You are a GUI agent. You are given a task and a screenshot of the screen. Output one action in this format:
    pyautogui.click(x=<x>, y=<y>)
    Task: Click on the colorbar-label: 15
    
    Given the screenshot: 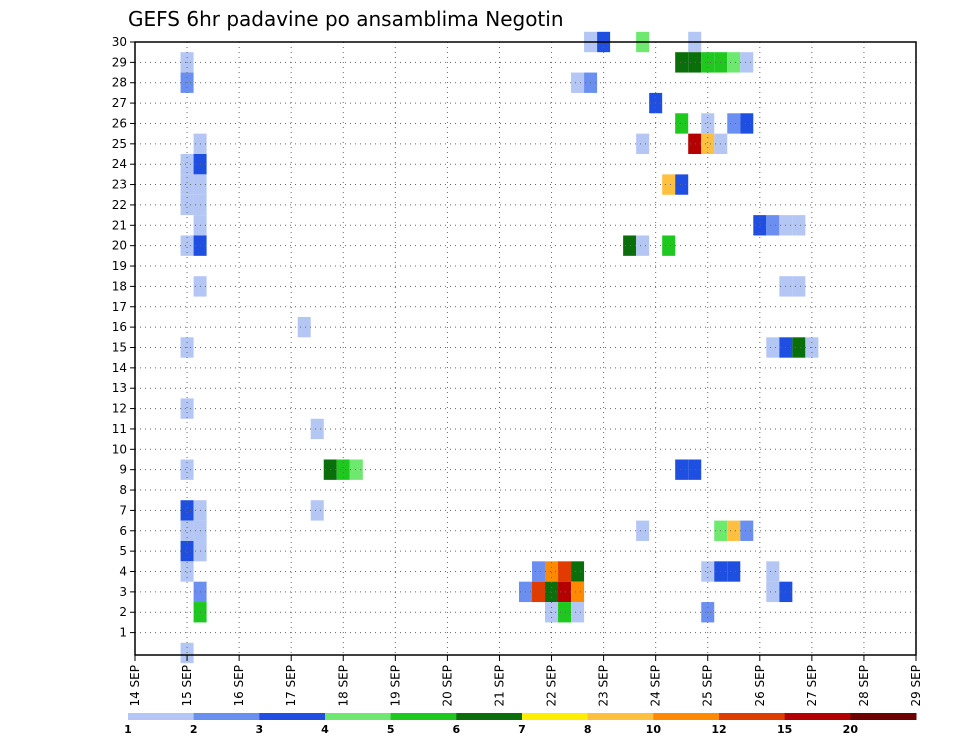 What is the action you would take?
    pyautogui.click(x=784, y=729)
    